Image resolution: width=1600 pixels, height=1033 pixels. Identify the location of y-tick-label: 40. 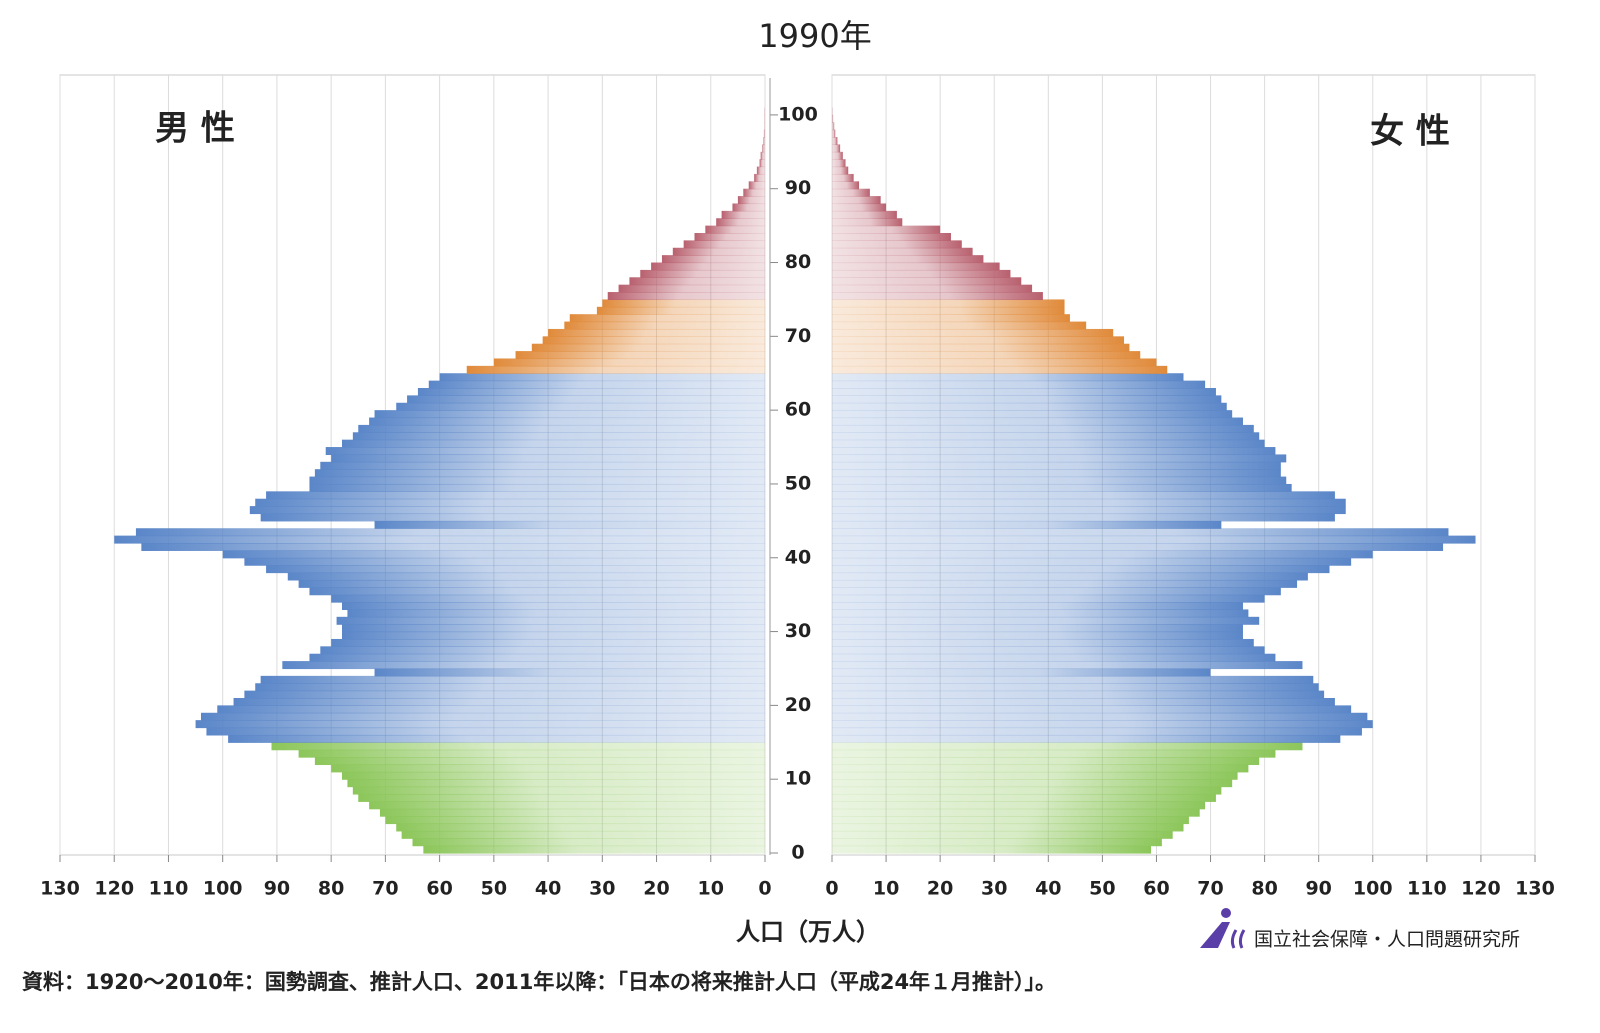
(798, 557).